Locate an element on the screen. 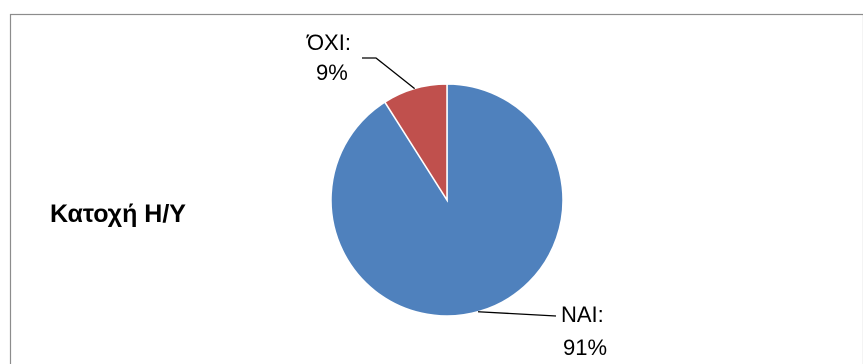 The height and width of the screenshot is (364, 863). leader-line-no is located at coordinates (389, 73).